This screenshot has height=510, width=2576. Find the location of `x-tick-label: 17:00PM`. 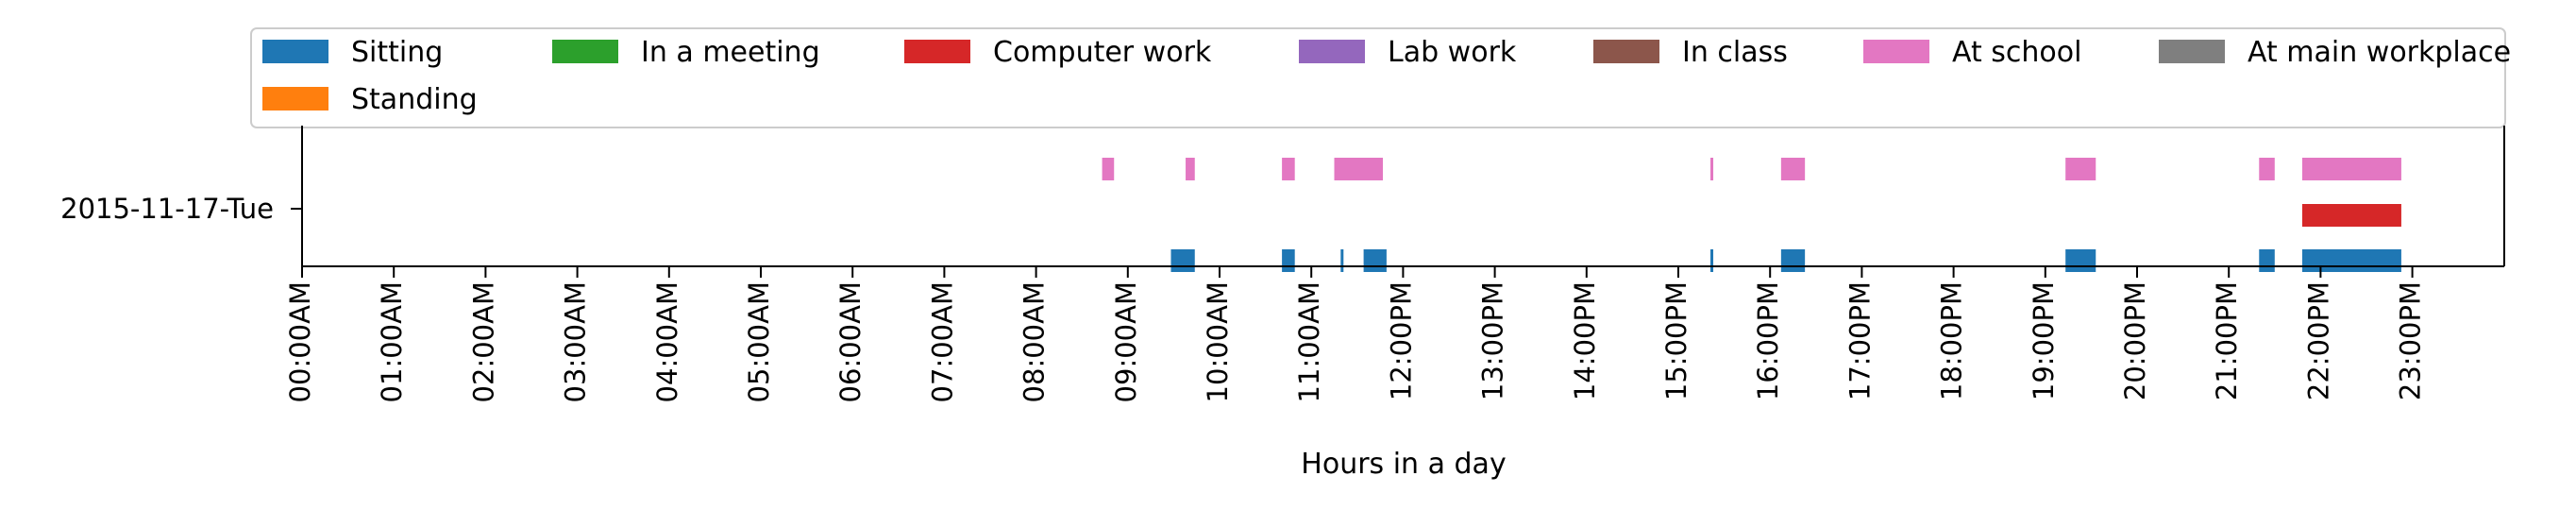

x-tick-label: 17:00PM is located at coordinates (1860, 340).